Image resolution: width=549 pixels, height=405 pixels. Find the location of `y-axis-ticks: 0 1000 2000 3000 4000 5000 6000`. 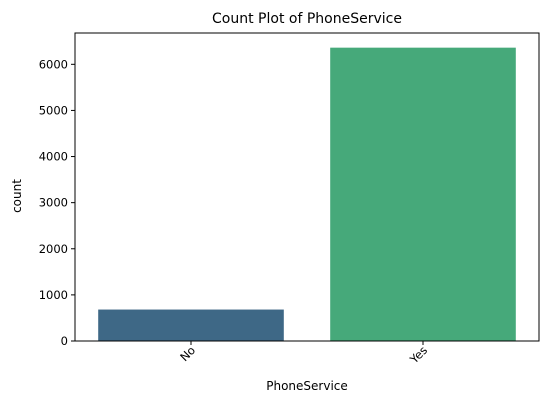

y-axis-ticks: 0 1000 2000 3000 4000 5000 6000 is located at coordinates (57, 202).